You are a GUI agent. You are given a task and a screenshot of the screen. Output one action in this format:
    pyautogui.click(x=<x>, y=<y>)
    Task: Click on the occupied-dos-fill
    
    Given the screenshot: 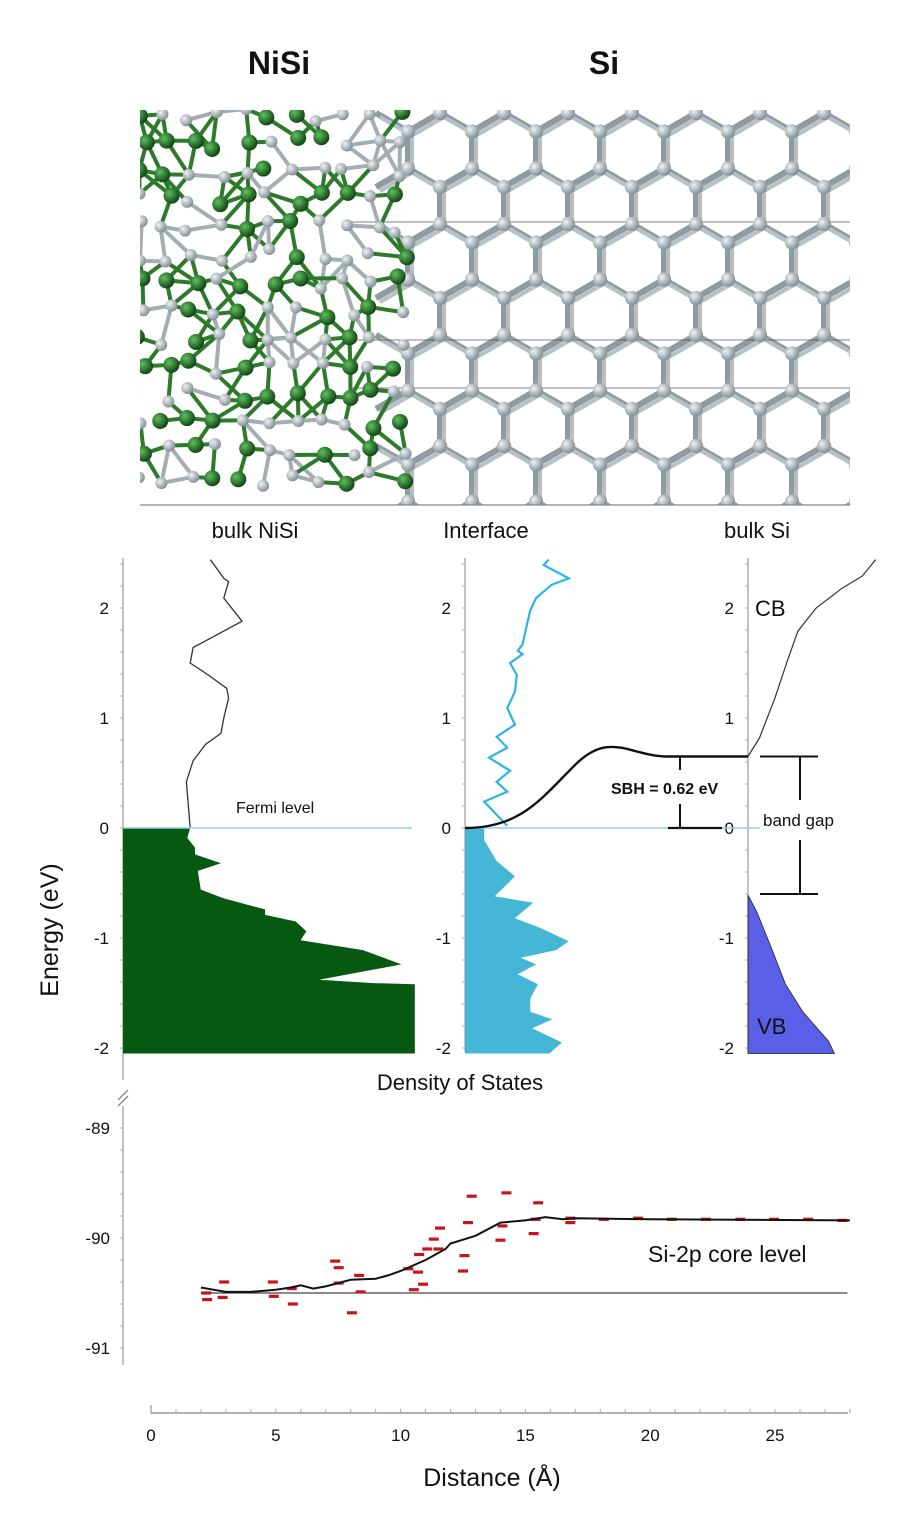 What is the action you would take?
    pyautogui.click(x=269, y=941)
    